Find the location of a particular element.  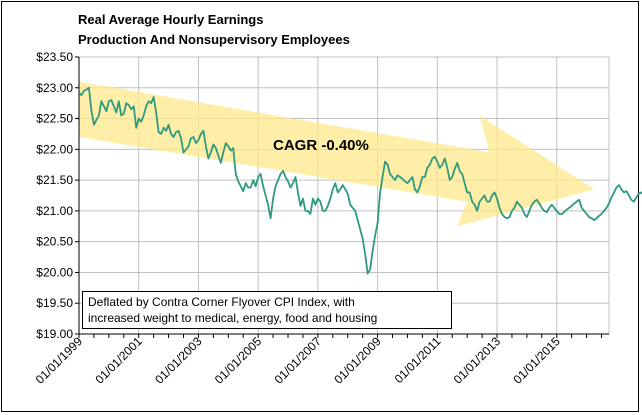

x-tick-label: 01/01/1999 is located at coordinates (59, 360).